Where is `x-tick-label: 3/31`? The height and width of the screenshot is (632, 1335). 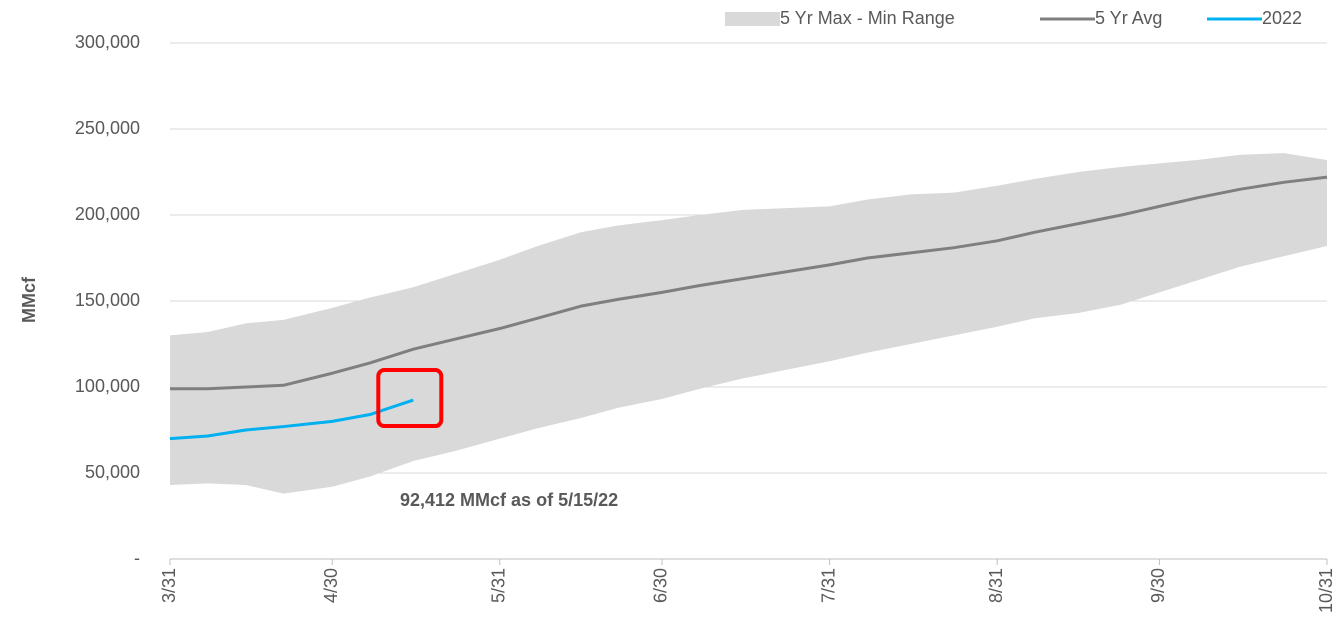 x-tick-label: 3/31 is located at coordinates (169, 585).